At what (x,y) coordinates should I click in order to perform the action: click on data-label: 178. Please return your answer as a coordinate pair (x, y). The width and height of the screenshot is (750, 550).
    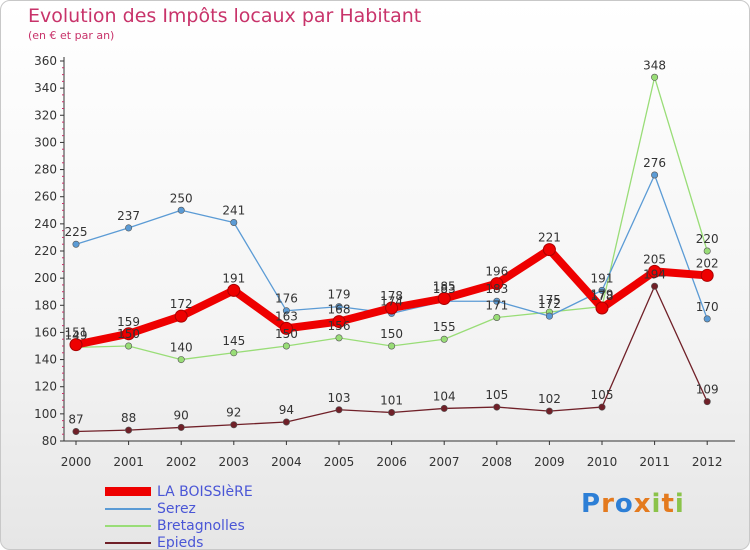
    Looking at the image, I should click on (391, 296).